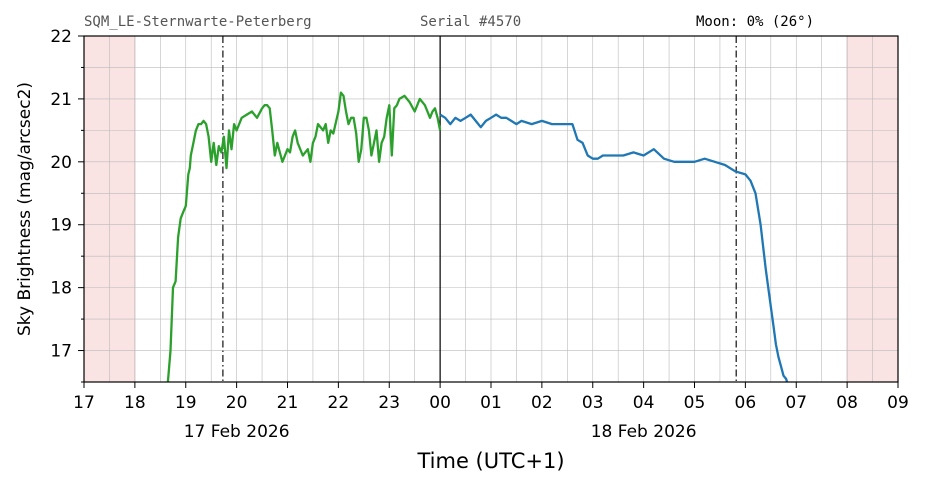 The height and width of the screenshot is (488, 926). I want to click on x-tick-label: 18, so click(135, 403).